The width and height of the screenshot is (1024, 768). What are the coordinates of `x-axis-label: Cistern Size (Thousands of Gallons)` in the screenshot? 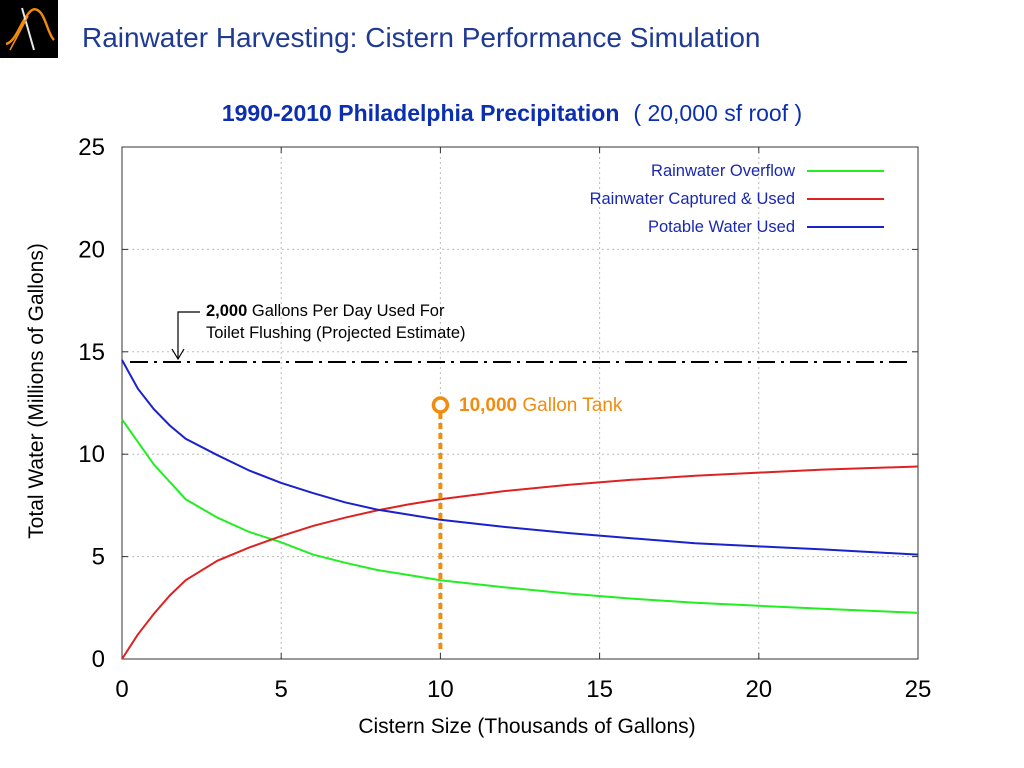 It's located at (527, 726).